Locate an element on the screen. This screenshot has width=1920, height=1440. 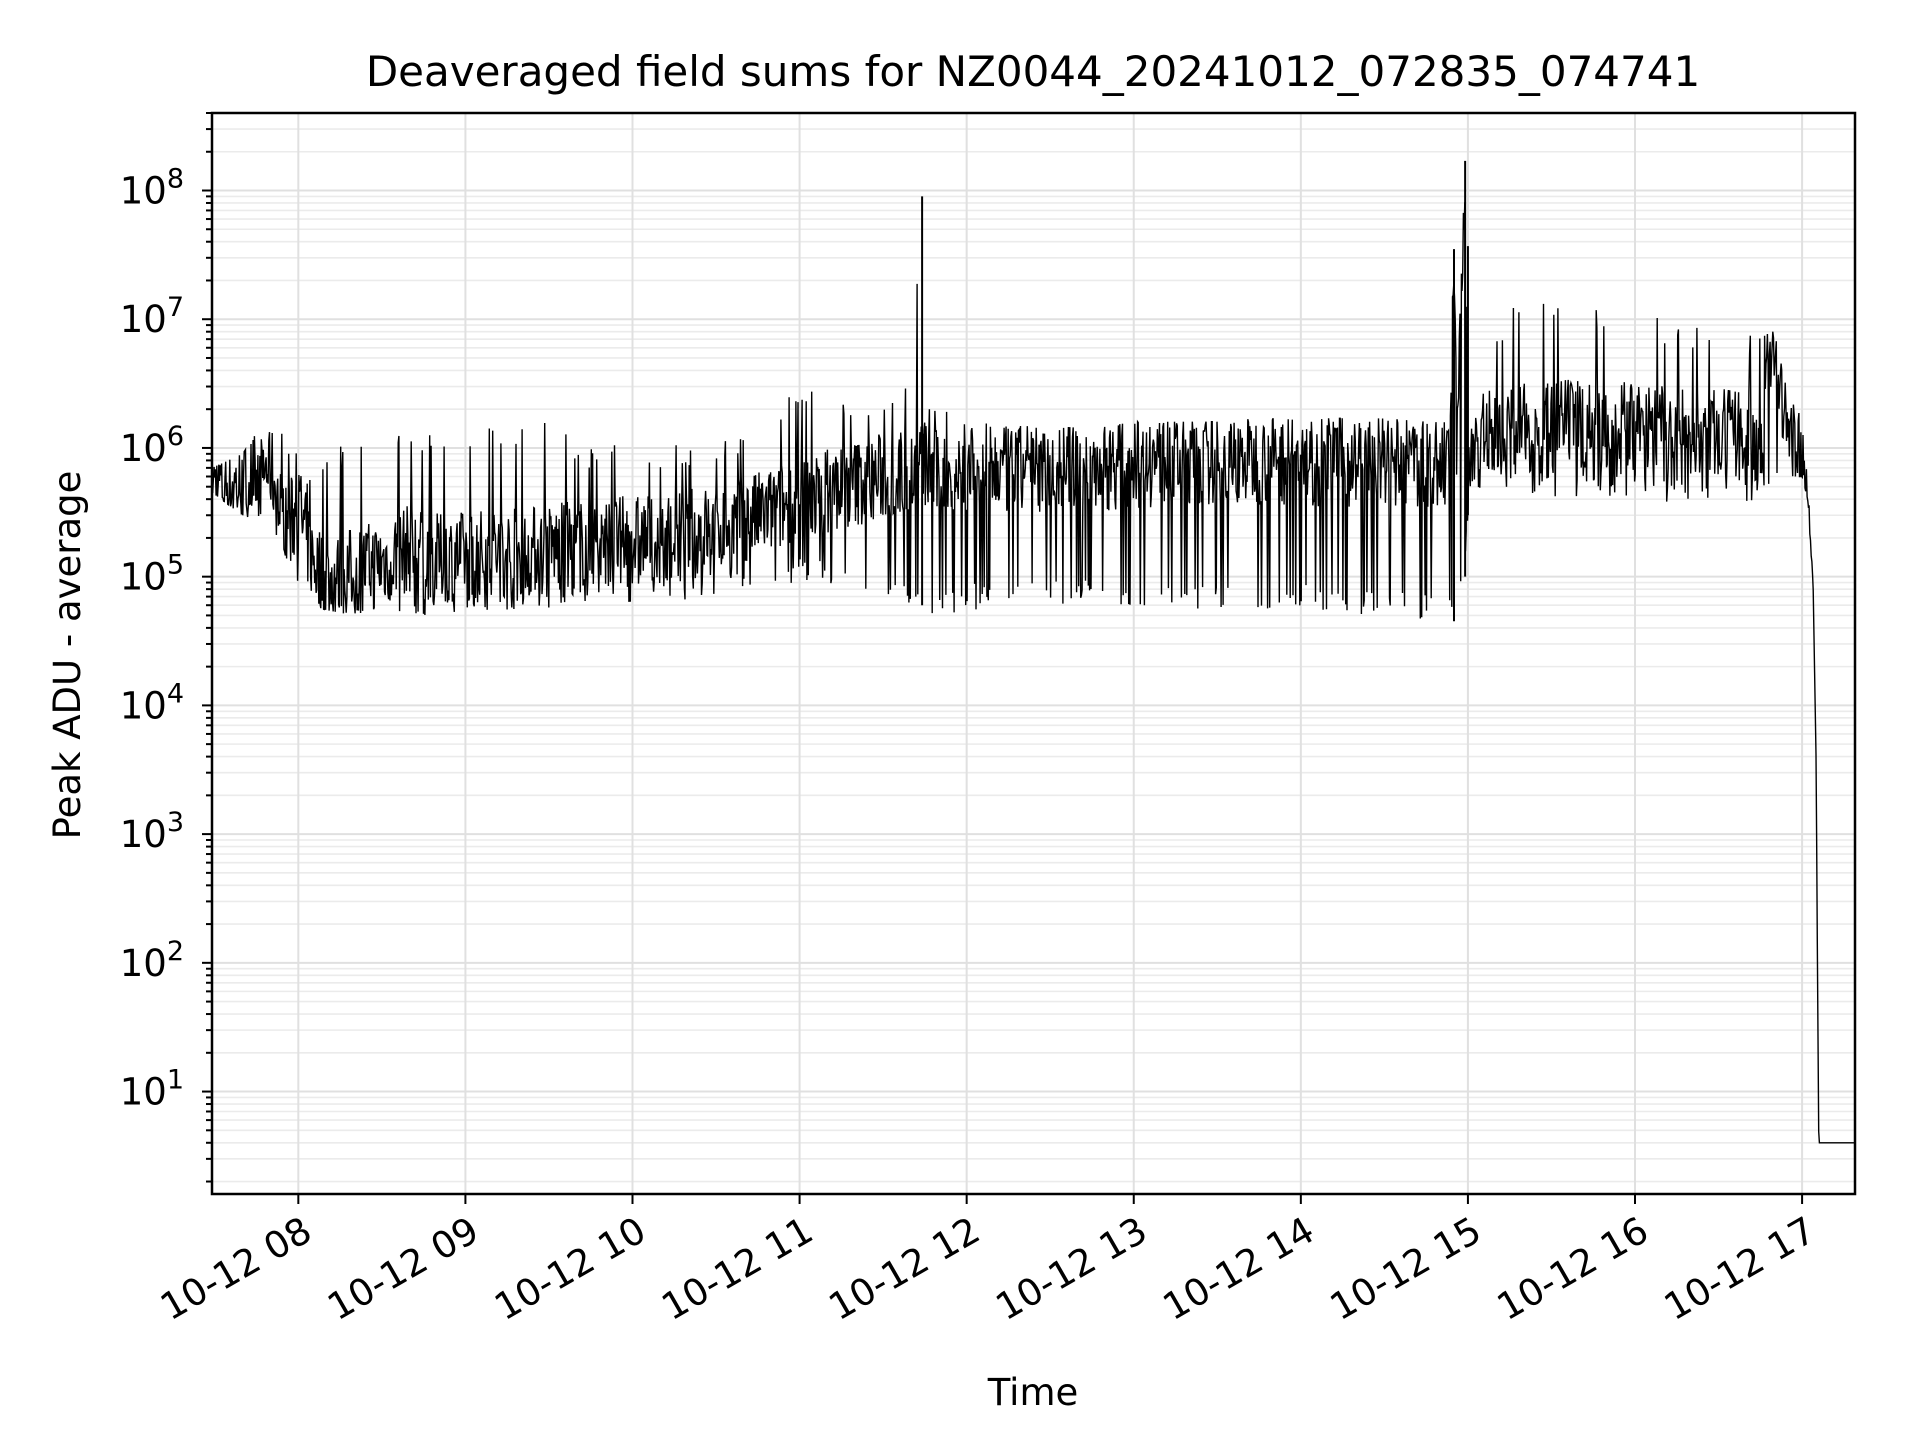
y-tick-label: 10³ is located at coordinates (152, 831).